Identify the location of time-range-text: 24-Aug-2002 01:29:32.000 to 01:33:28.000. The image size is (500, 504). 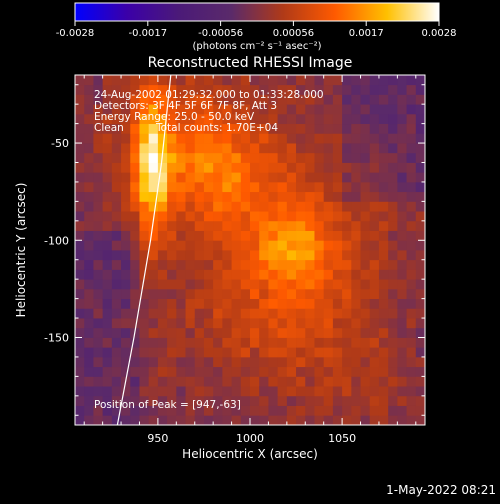
(209, 95).